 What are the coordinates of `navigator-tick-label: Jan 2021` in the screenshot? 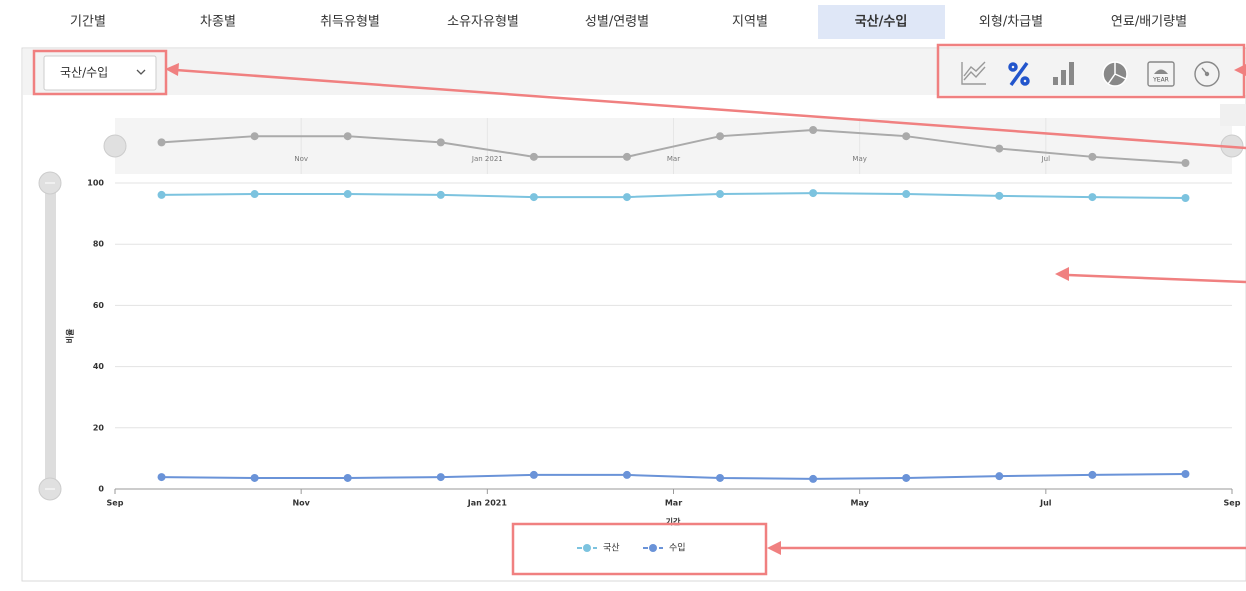 It's located at (487, 159).